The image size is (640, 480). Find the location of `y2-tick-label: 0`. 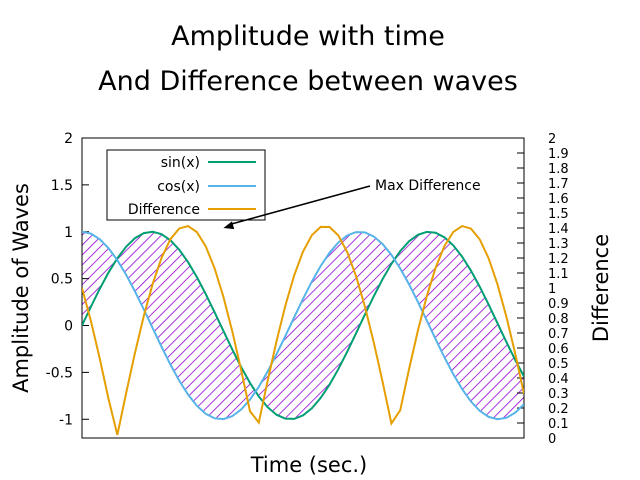

y2-tick-label: 0 is located at coordinates (552, 439).